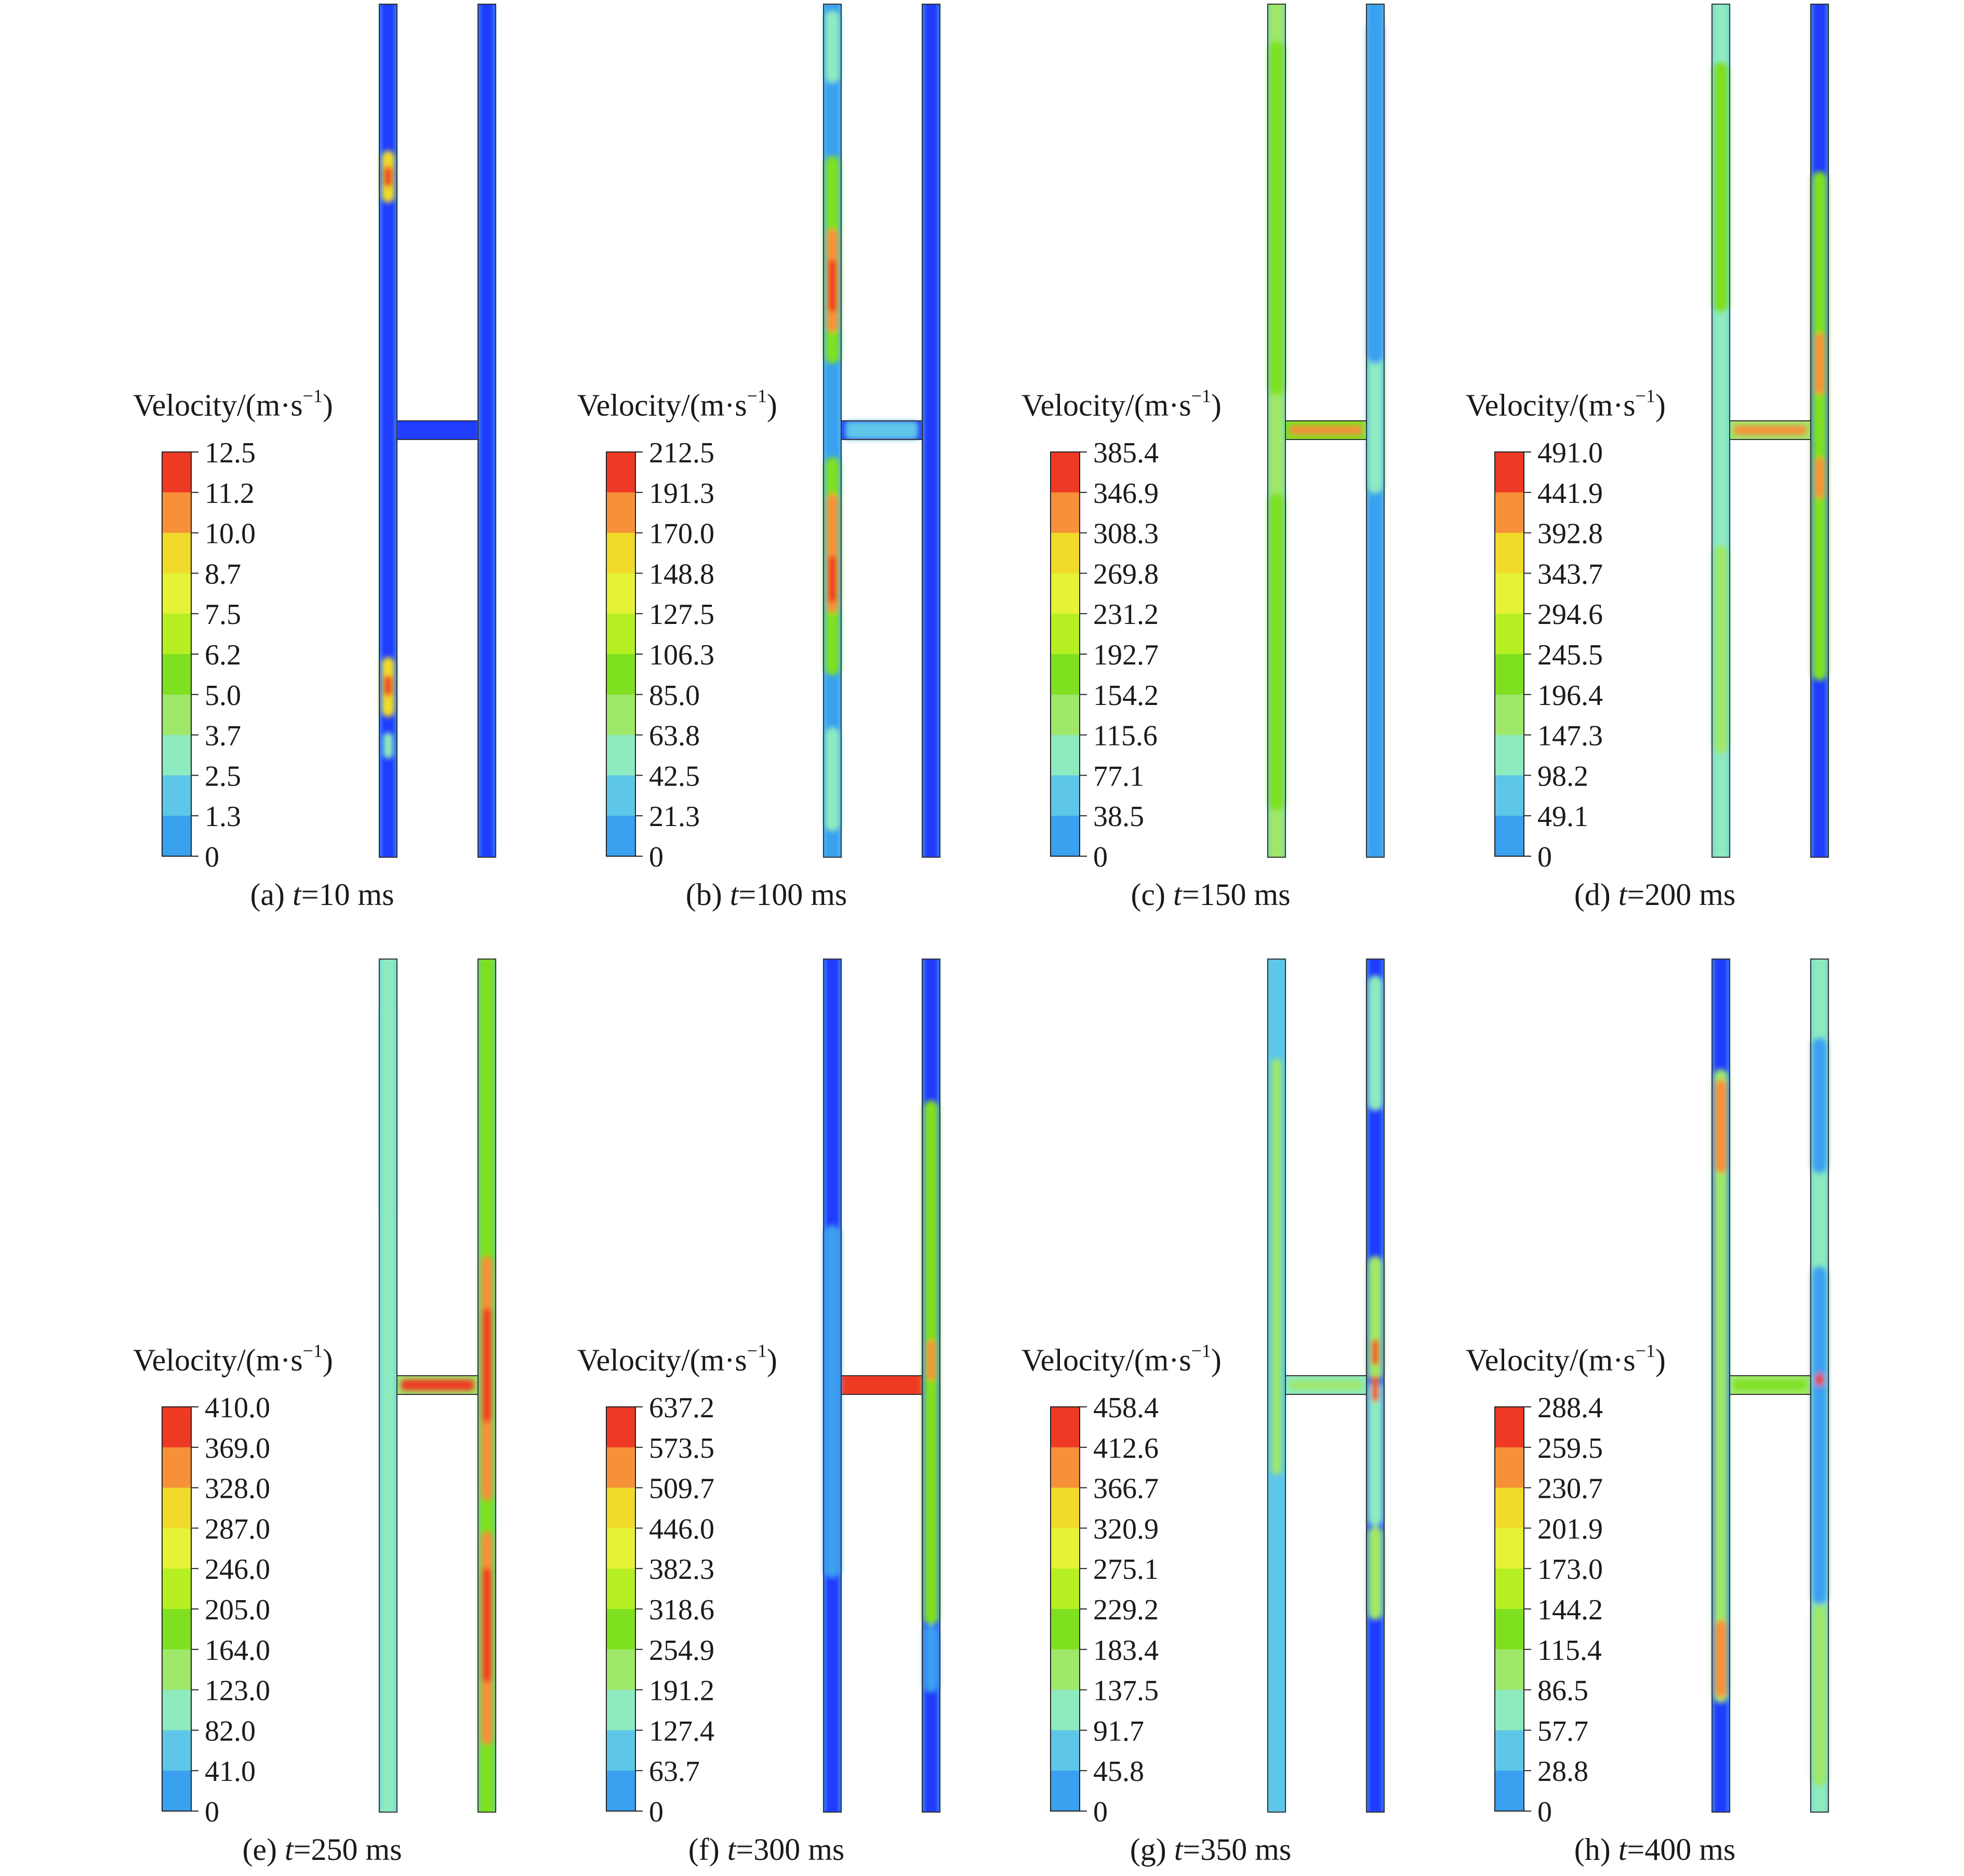 The image size is (1964, 1876). I want to click on colorbar-tick-label: 573.5, so click(682, 1448).